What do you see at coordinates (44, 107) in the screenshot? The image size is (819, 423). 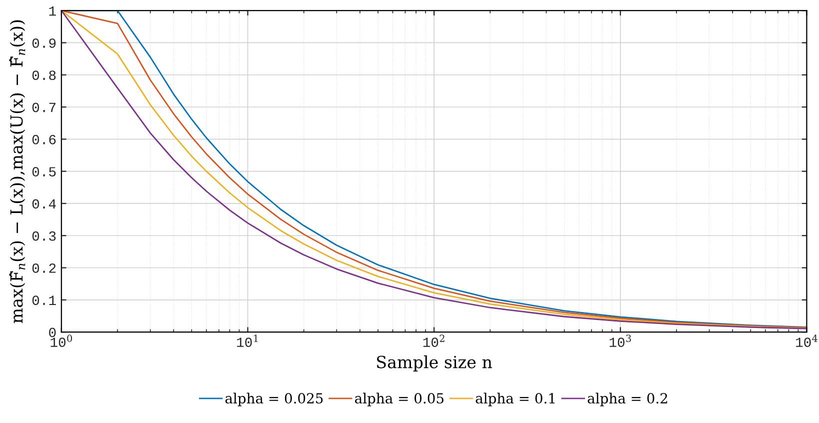 I see `y-tick-label: 0.7` at bounding box center [44, 107].